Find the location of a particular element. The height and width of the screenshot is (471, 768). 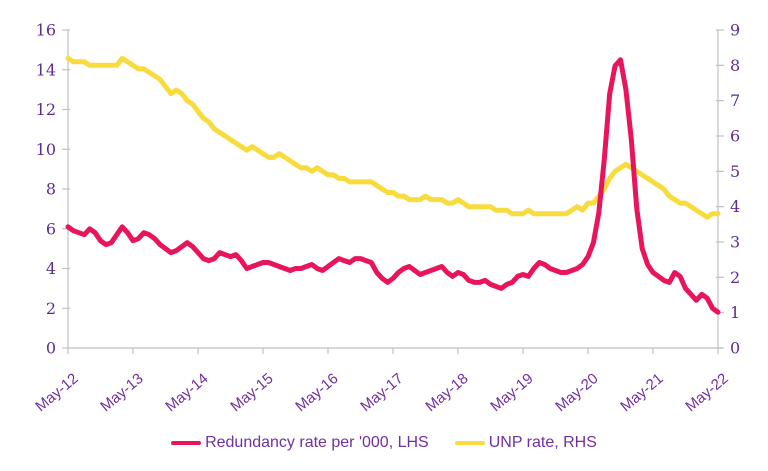

y-axis-right-tick-label: 5 is located at coordinates (735, 171).